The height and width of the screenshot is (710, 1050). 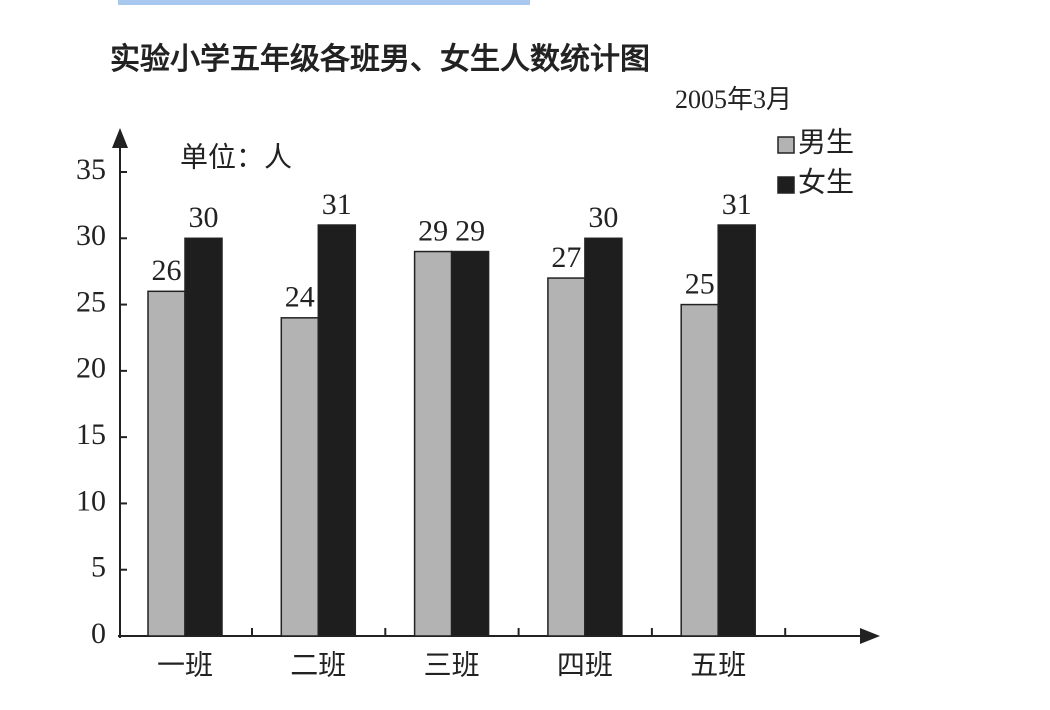 What do you see at coordinates (91, 235) in the screenshot?
I see `y-tick-label: 30` at bounding box center [91, 235].